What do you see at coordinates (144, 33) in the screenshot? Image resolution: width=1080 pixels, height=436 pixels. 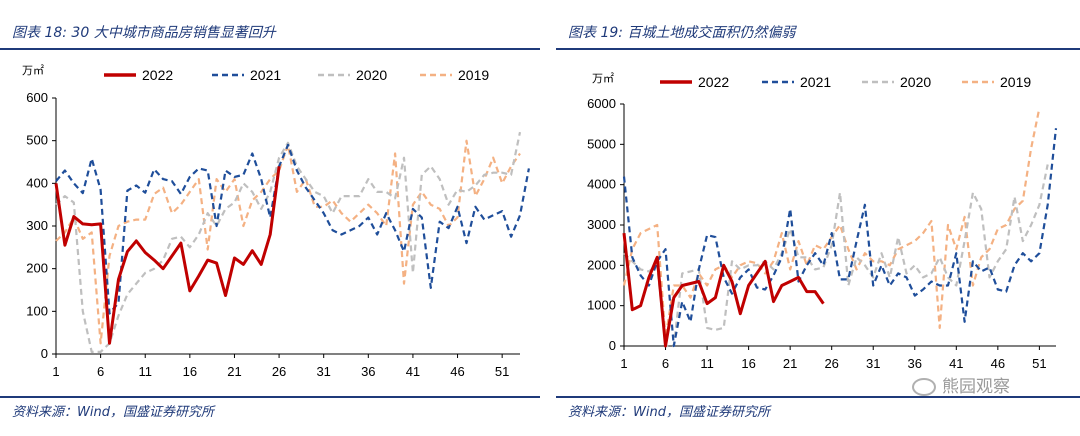 I see `figure-18-title: 图表 18: 30 大中城市商品房销售显著回升` at bounding box center [144, 33].